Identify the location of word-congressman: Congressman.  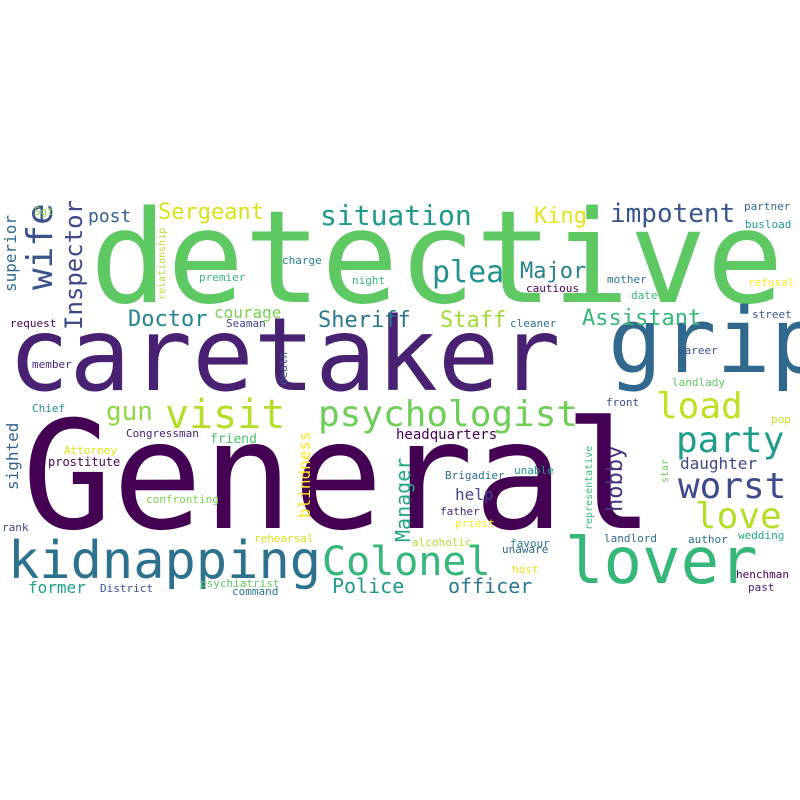
(162, 433).